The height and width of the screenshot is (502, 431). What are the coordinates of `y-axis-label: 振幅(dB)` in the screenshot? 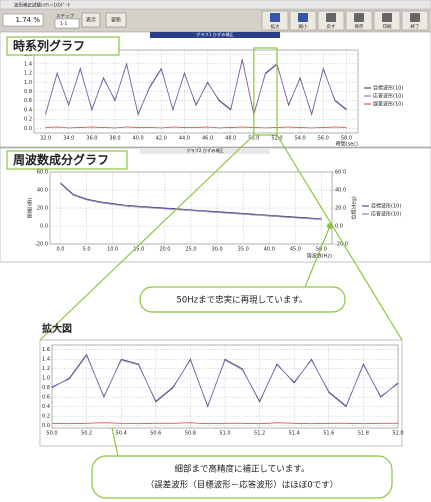 It's located at (30, 208).